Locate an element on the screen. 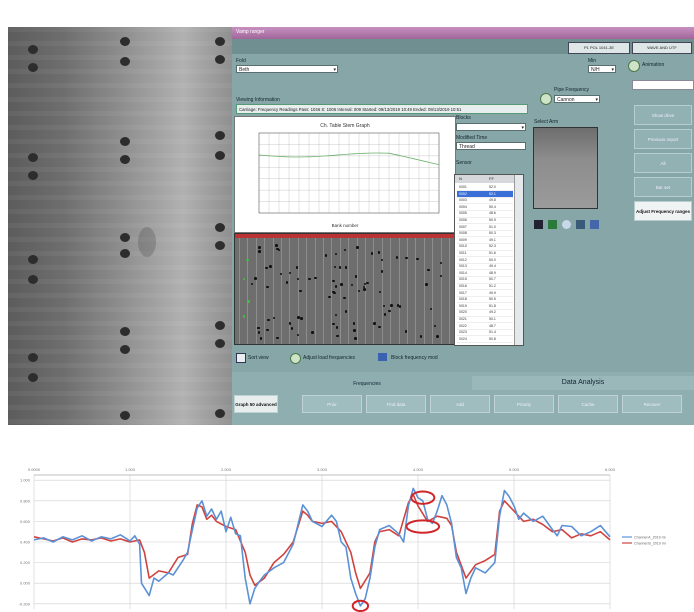  table-row: 0016 51.2 is located at coordinates (485, 287).